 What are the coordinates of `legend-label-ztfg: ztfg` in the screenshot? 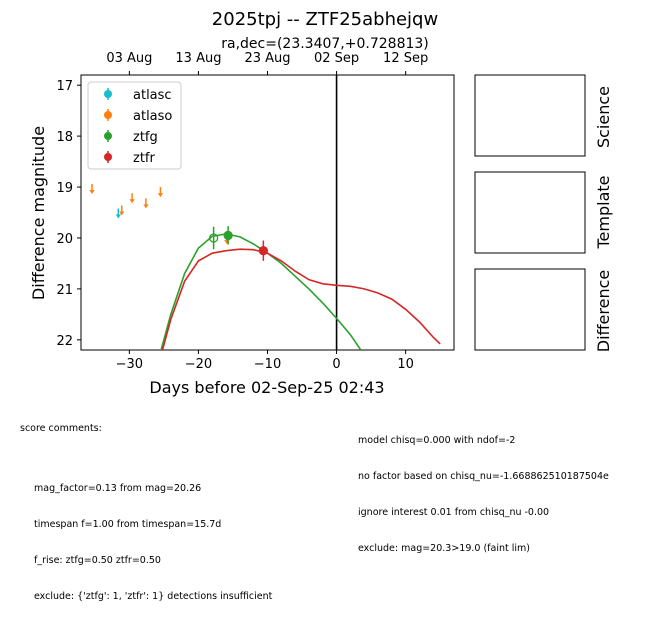 It's located at (145, 137).